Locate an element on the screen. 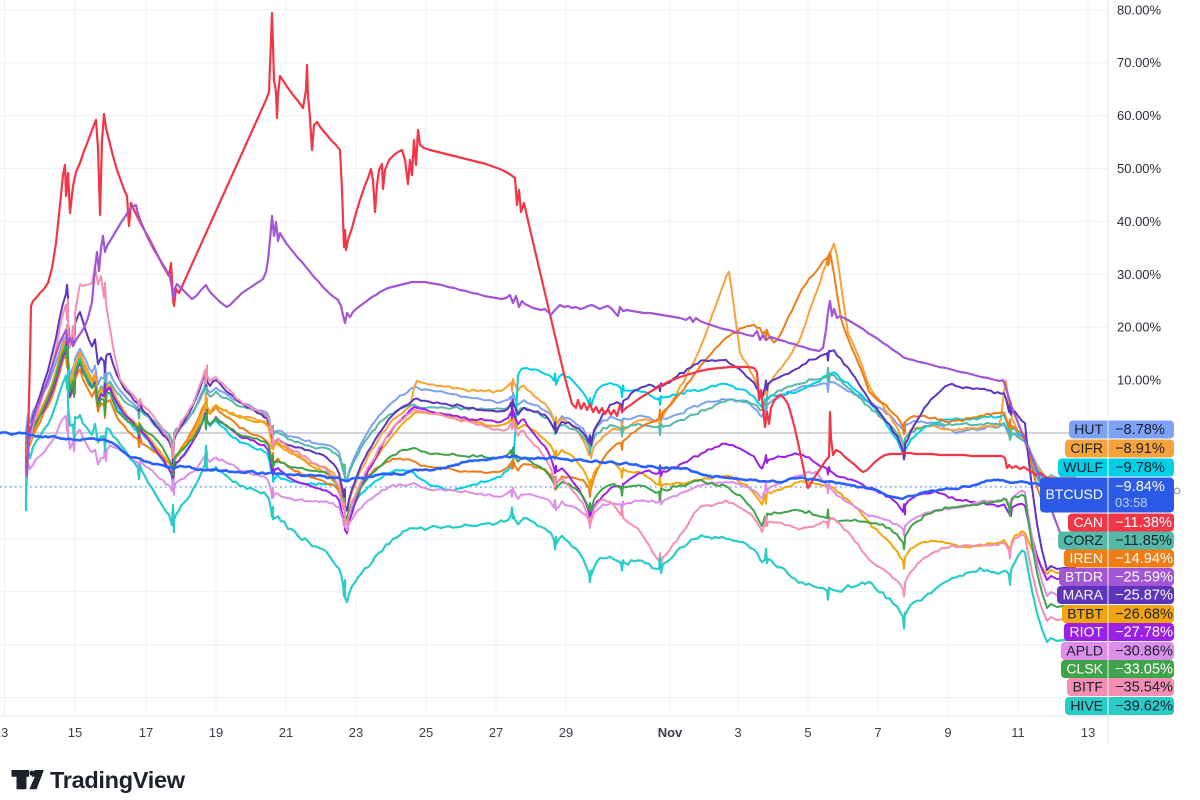 This screenshot has width=1200, height=800. svg-text: −26.68% is located at coordinates (1144, 615).